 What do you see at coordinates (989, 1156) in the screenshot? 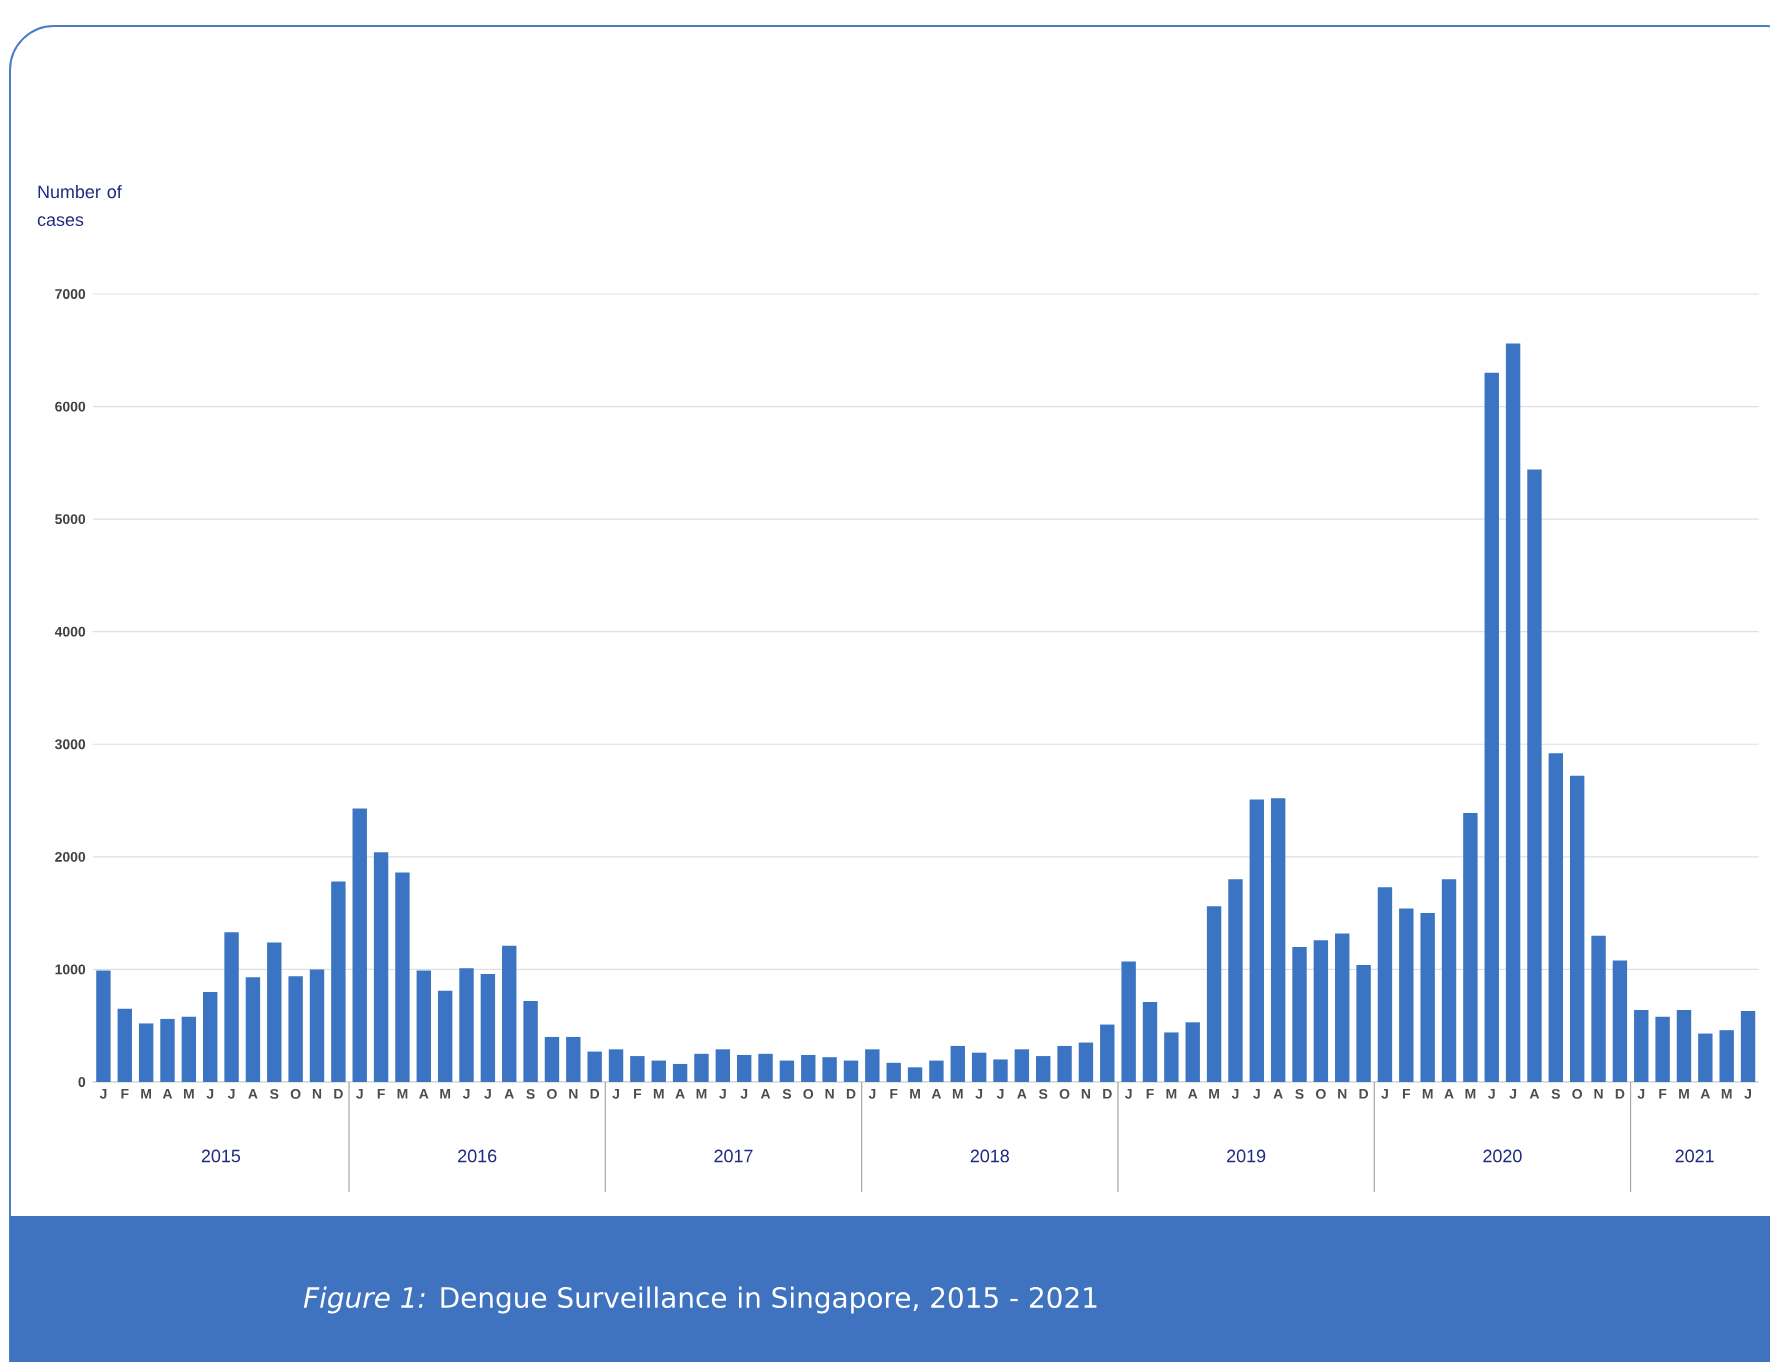
I see `text: 2018` at bounding box center [989, 1156].